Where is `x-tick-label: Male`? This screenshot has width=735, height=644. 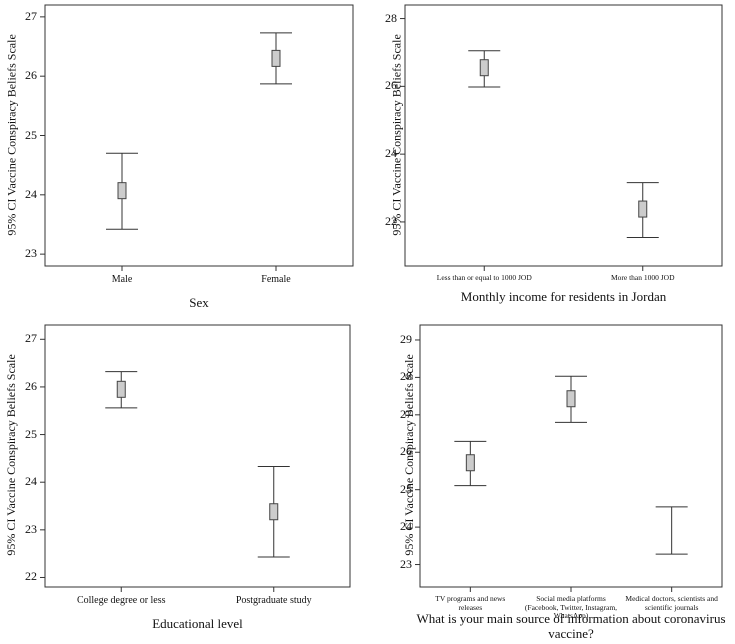
x-tick-label: Male is located at coordinates (122, 279).